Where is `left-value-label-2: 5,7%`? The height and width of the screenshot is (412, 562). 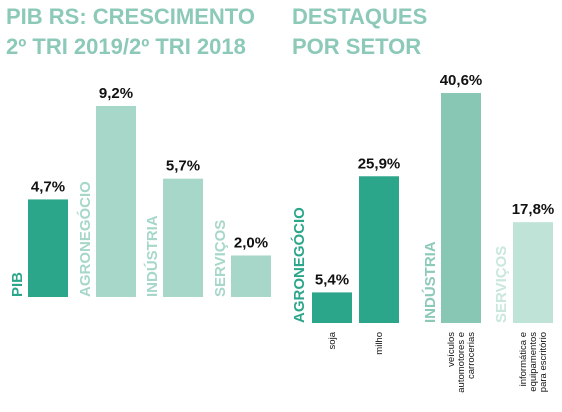
left-value-label-2: 5,7% is located at coordinates (183, 166).